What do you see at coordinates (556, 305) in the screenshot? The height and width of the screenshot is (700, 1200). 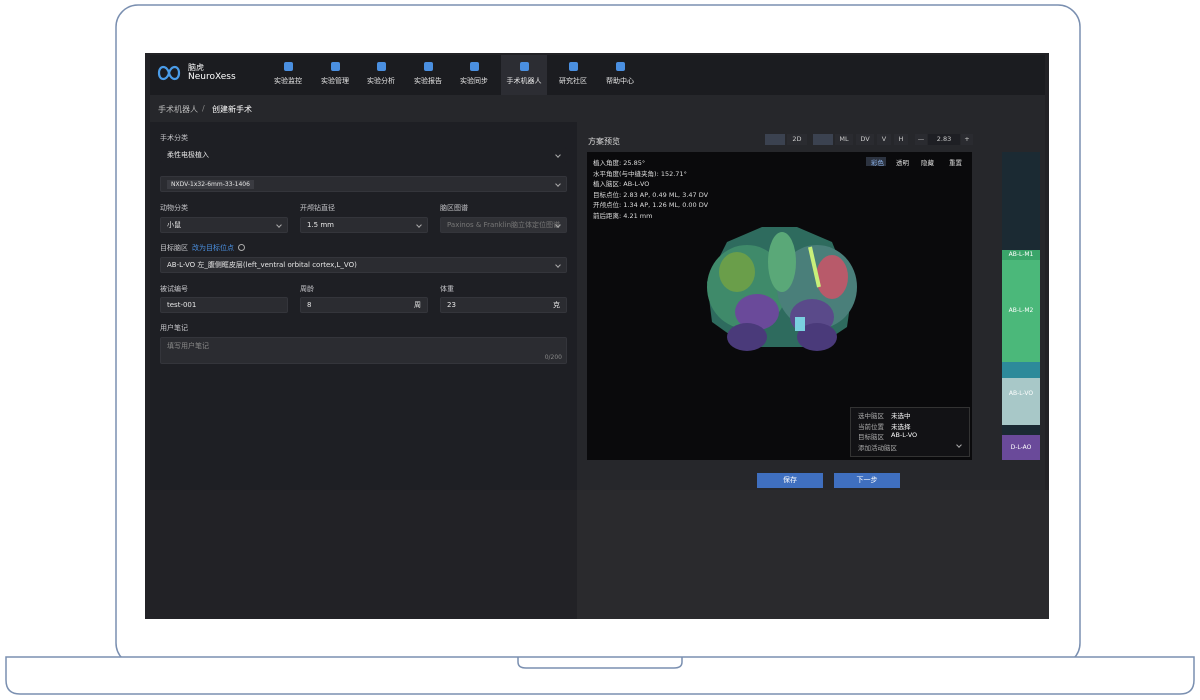 I see `unit: 克` at bounding box center [556, 305].